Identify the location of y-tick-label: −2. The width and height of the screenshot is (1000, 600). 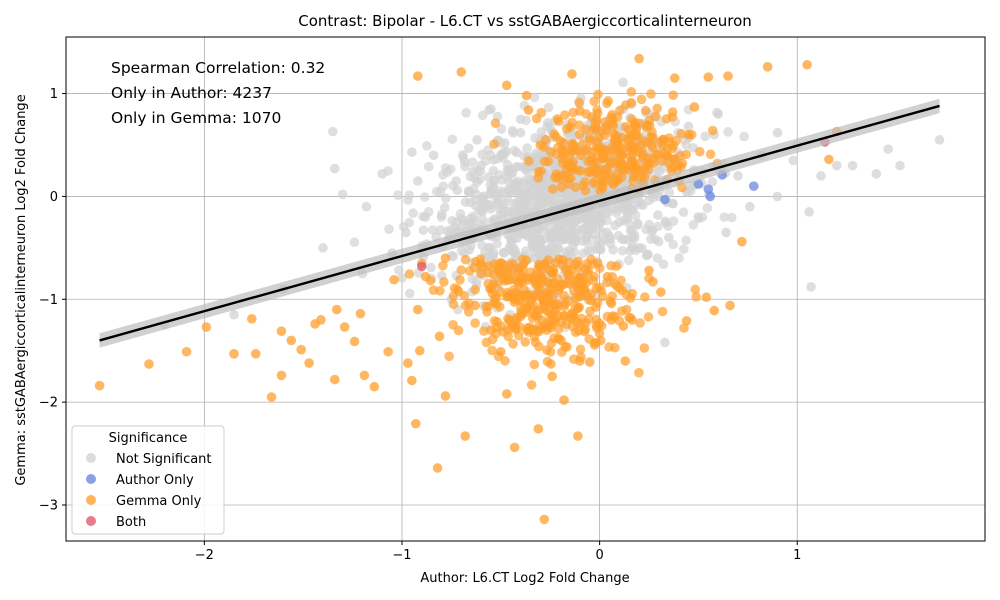
(48, 403).